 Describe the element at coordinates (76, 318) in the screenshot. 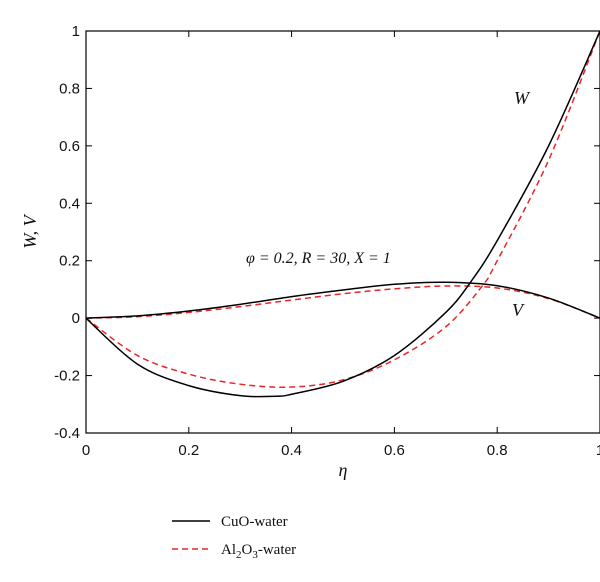

I see `y-tick-label: 0` at that location.